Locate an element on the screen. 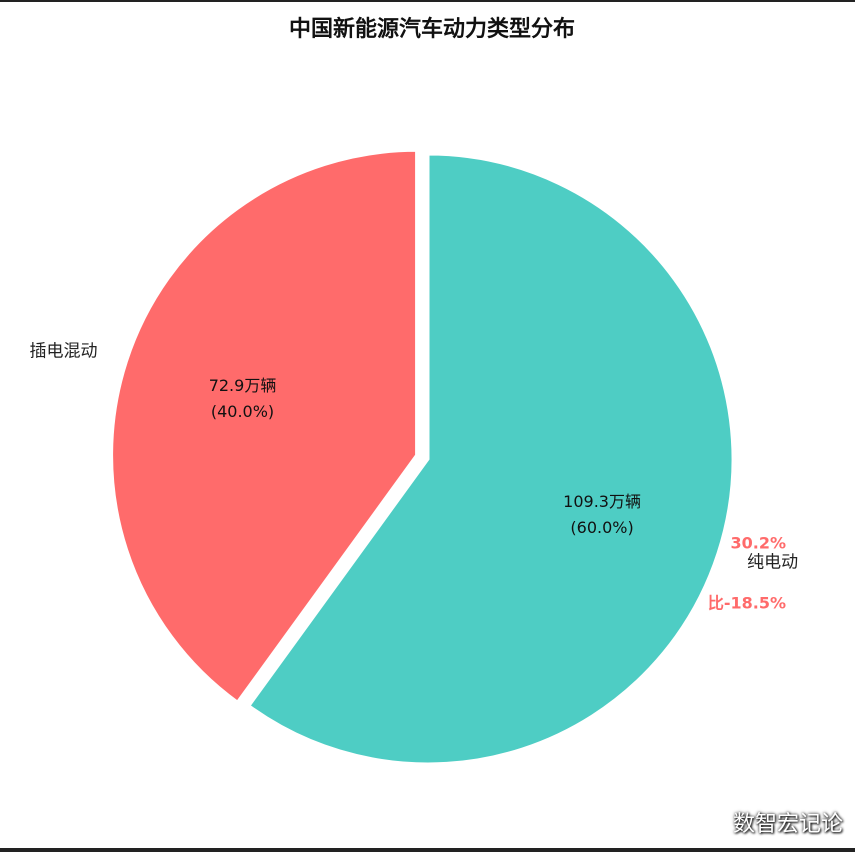  value-label: 72.9万辆 (40.0%) is located at coordinates (242, 398).